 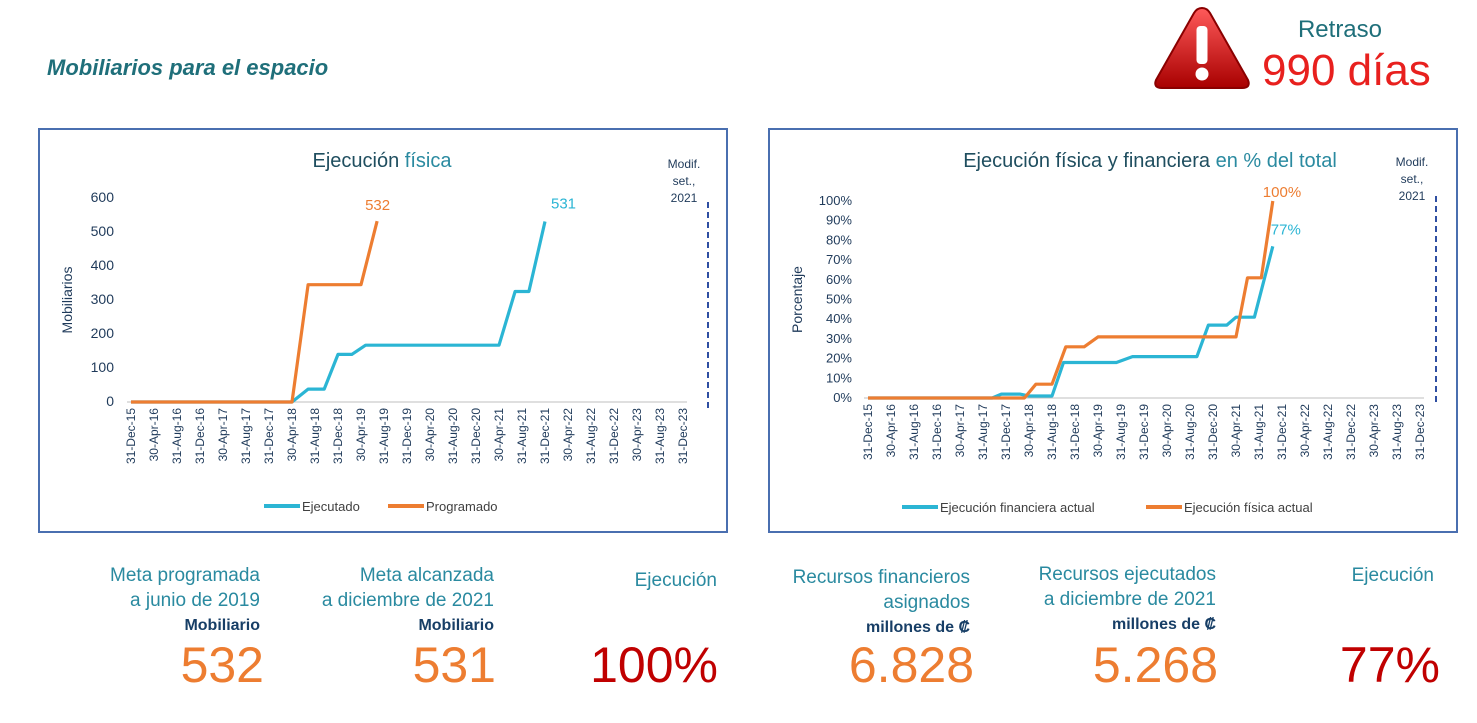 I want to click on y-tick-label: 0, so click(x=110, y=401).